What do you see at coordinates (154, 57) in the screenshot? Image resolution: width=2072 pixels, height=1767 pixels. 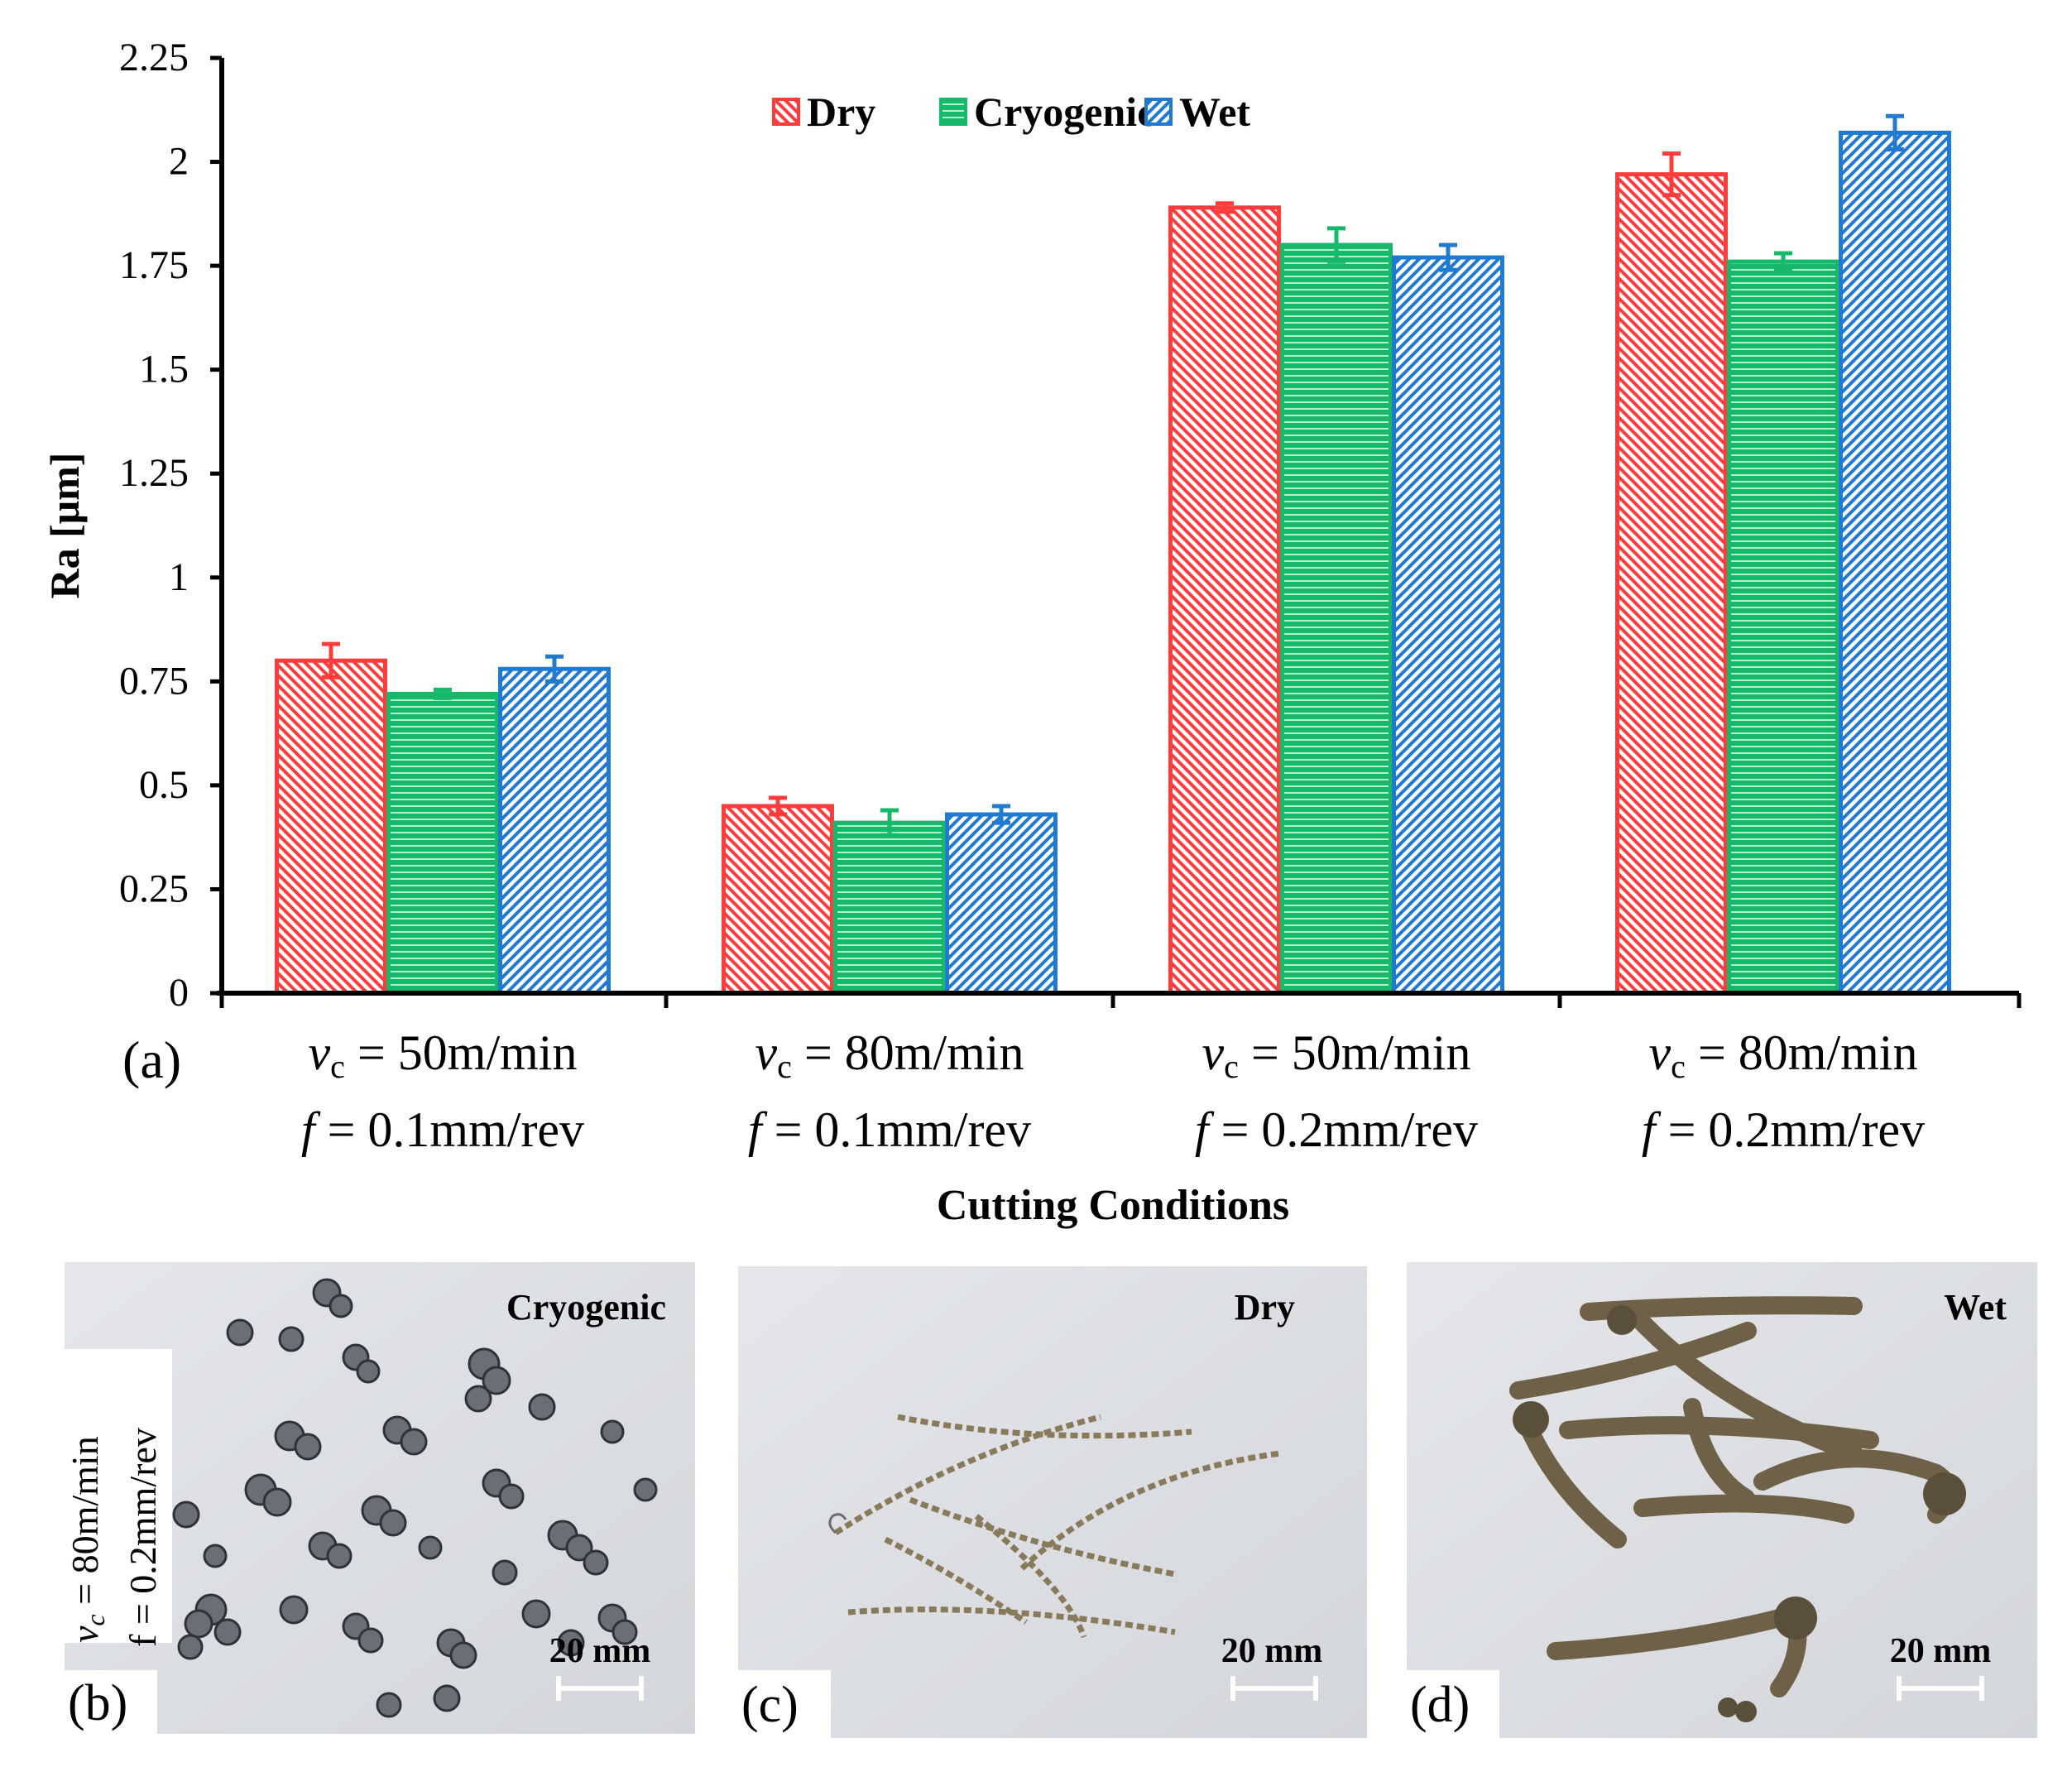 I see `y-tick-label: 2.25` at bounding box center [154, 57].